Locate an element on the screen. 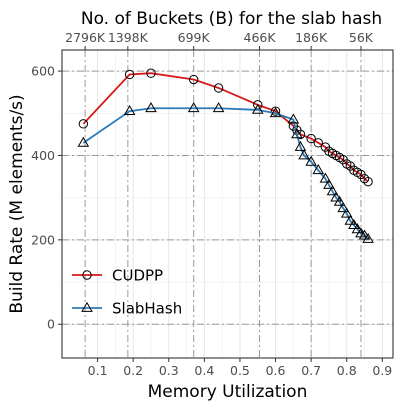  y-tick-label: 400 is located at coordinates (43, 155).